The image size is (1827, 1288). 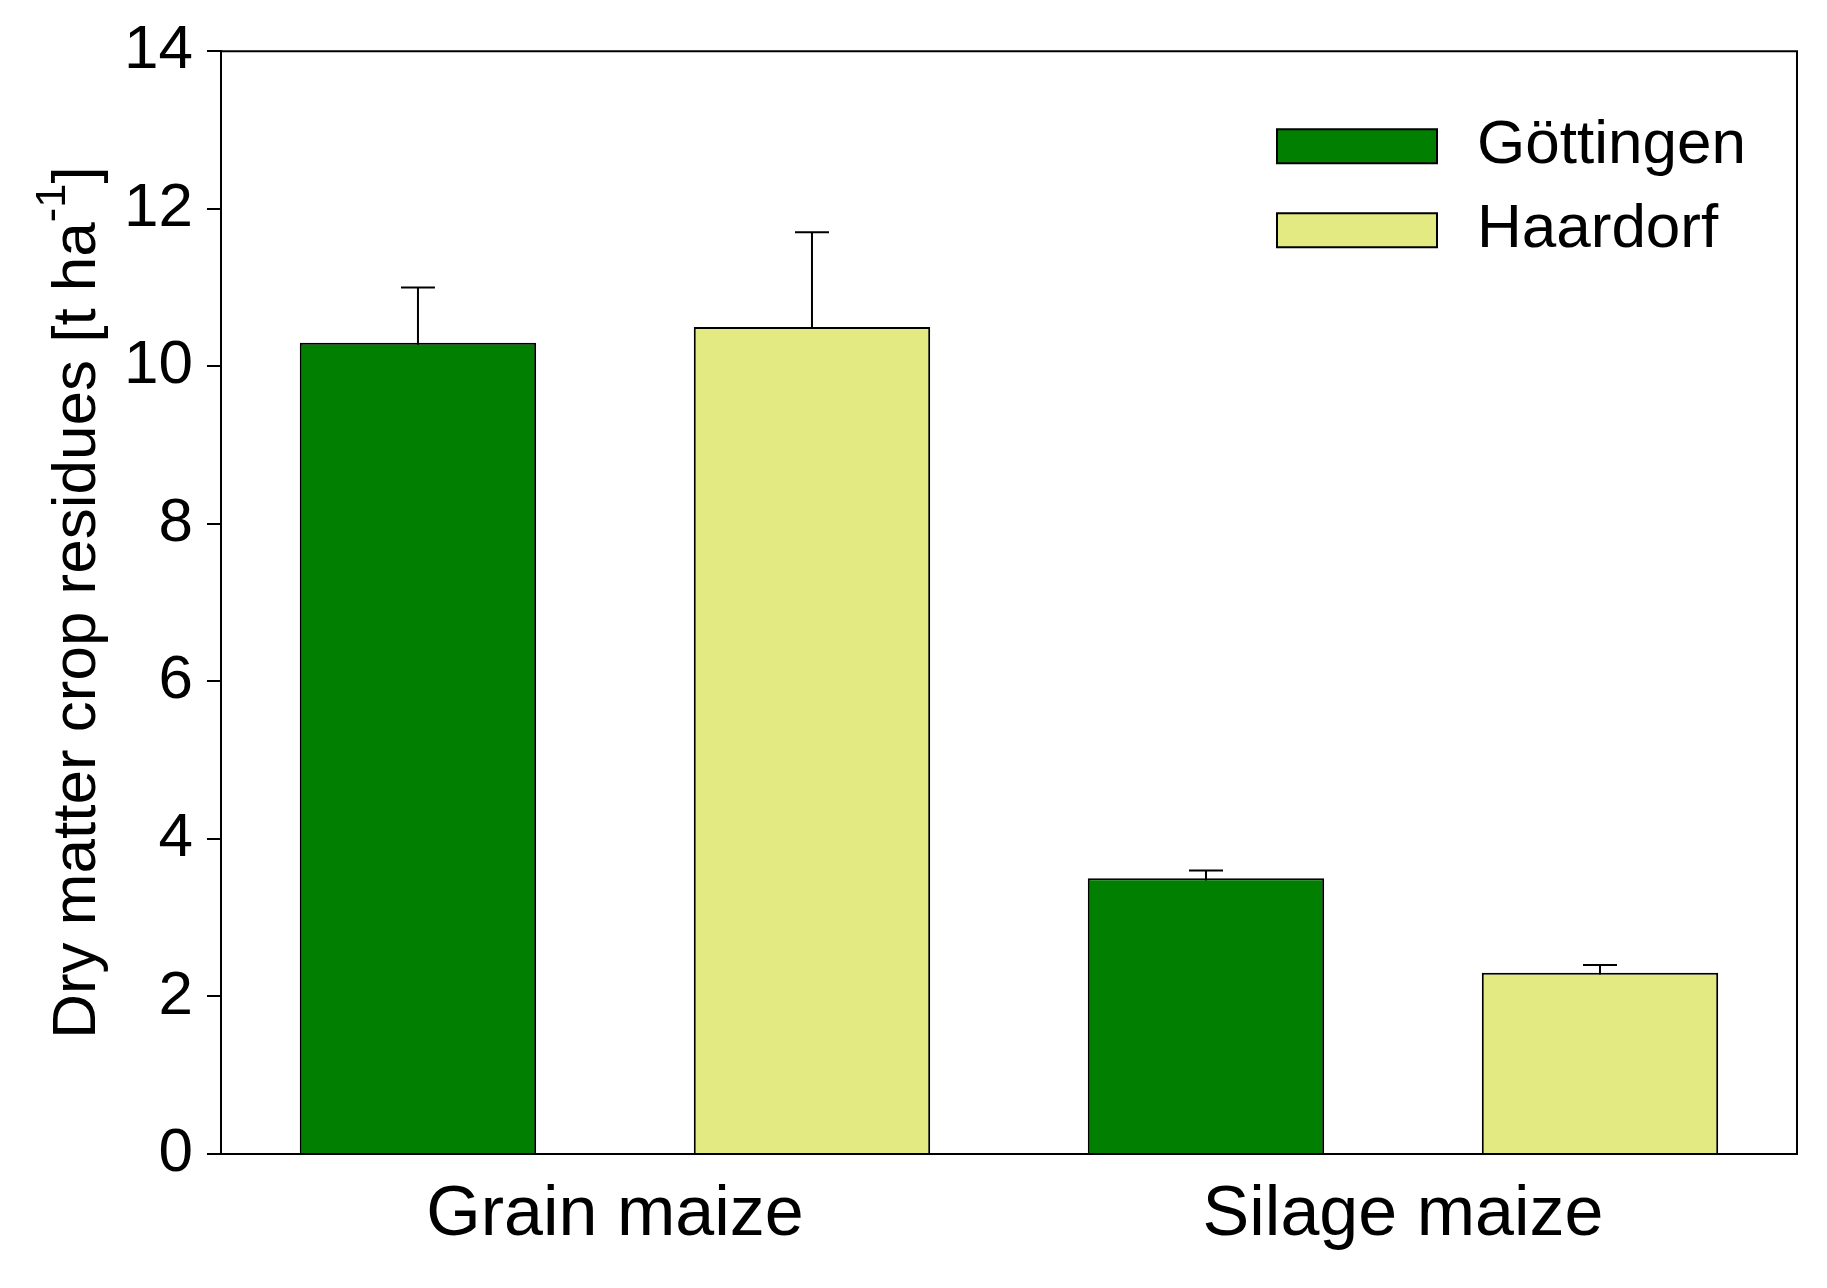 I want to click on y-tick-label: 2, so click(x=175, y=992).